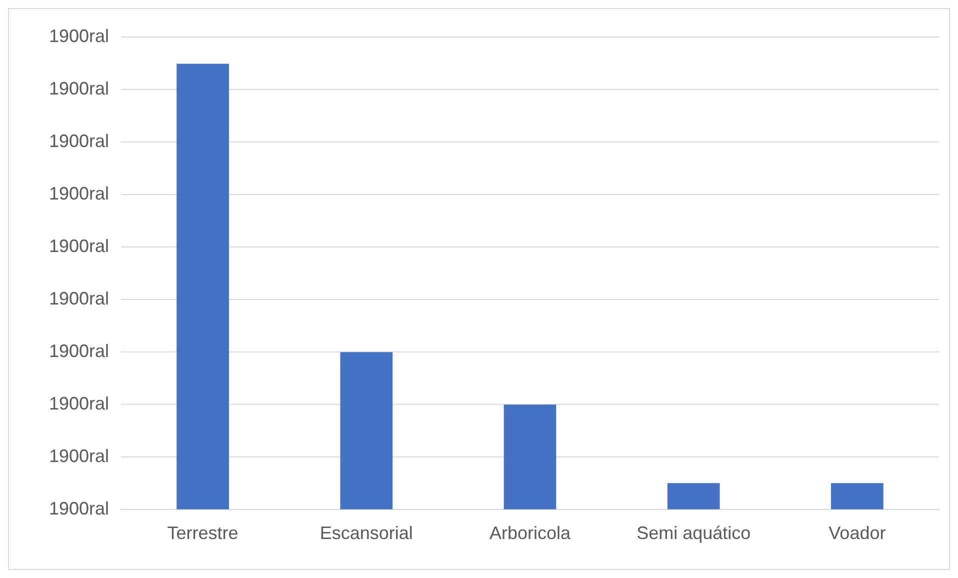 The image size is (958, 578). I want to click on x-tick-label: Escansorial, so click(366, 533).